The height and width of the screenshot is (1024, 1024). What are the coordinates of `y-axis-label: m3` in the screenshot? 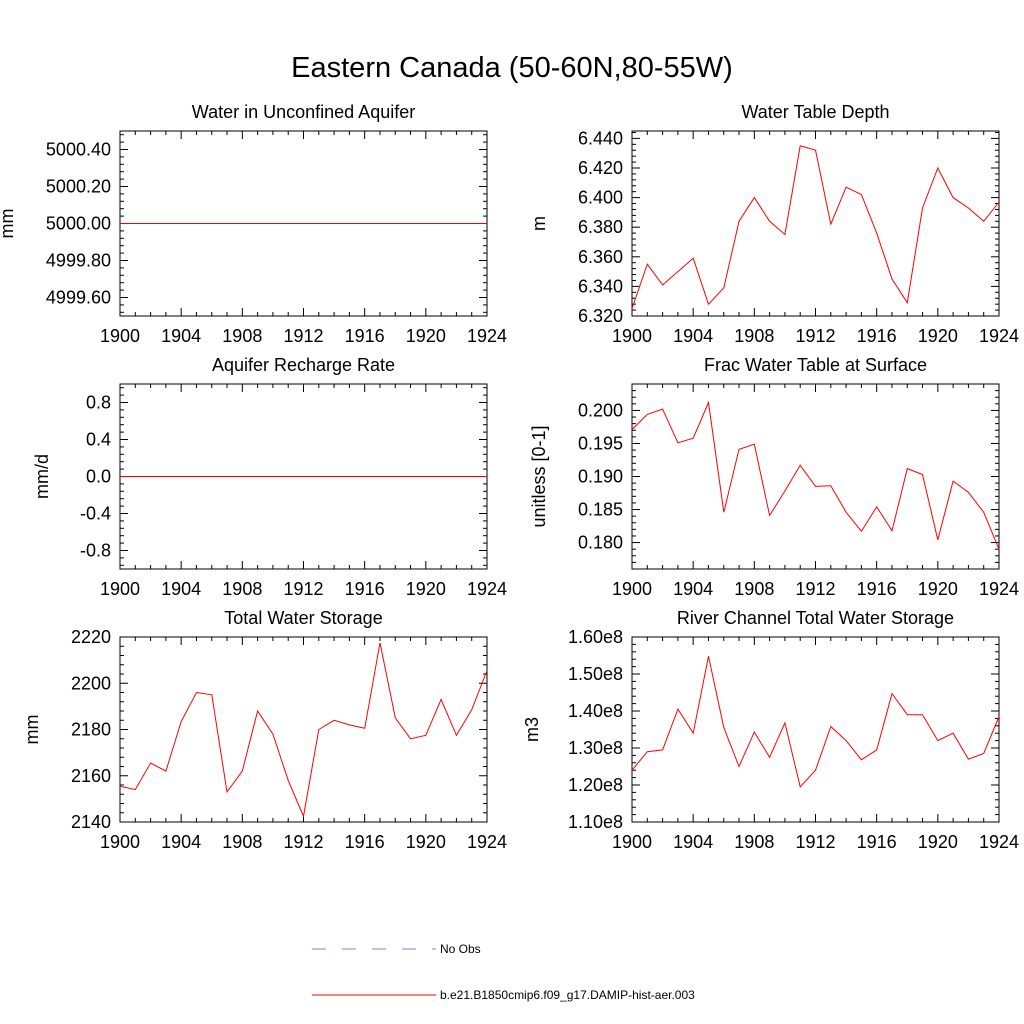 It's located at (532, 729).